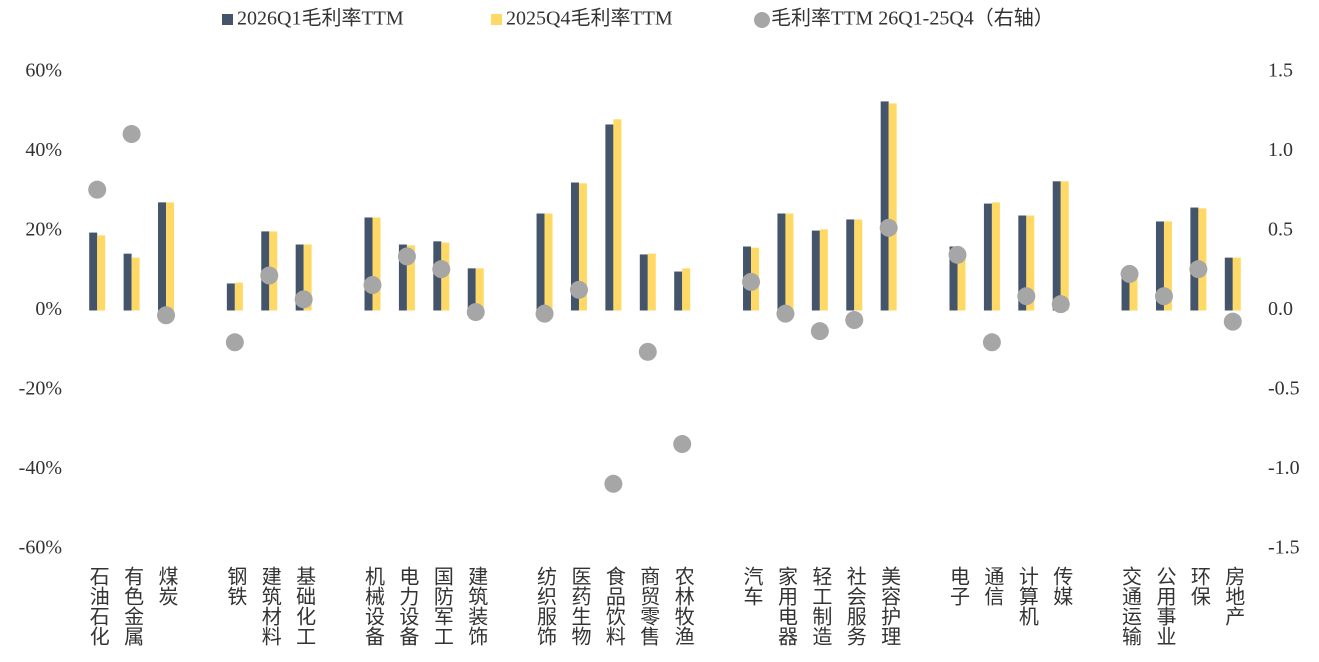  I want to click on y2-tick-label: -1.0, so click(1284, 468).